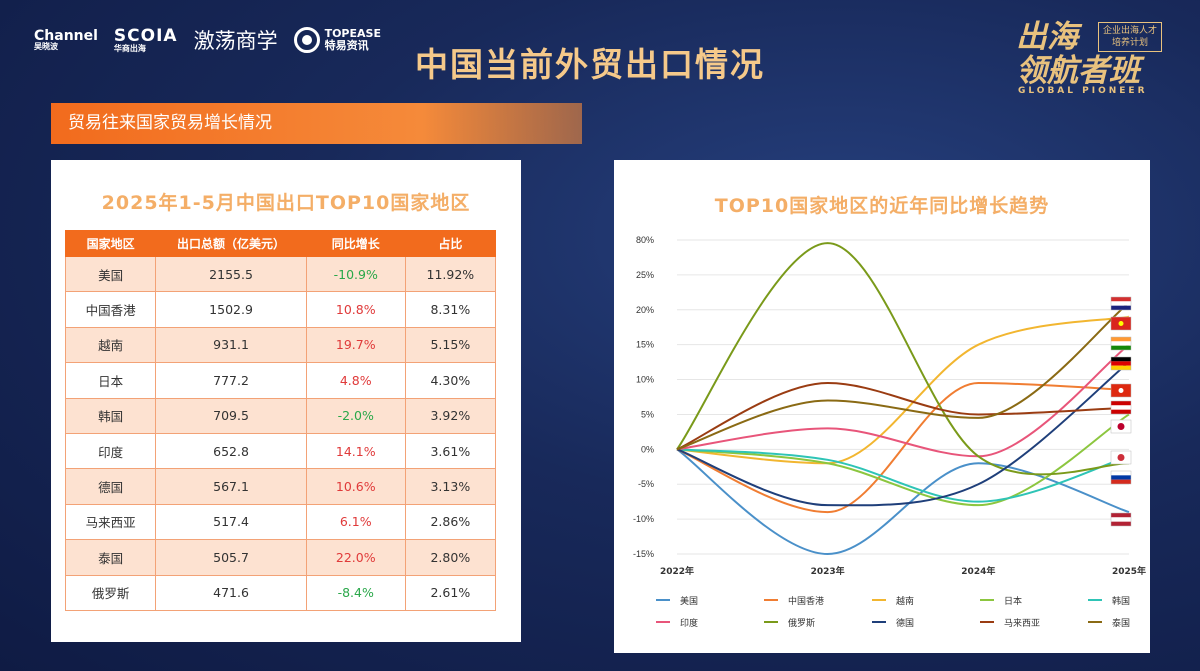 Image resolution: width=1200 pixels, height=671 pixels. I want to click on table-row: 中国香港 1502.9 10.8% 8.31%, so click(280, 309).